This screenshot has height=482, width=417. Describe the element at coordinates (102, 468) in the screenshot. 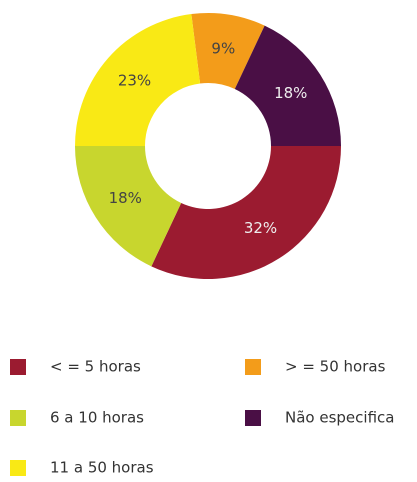

I see `legend-label: 11 a 50 horas` at that location.